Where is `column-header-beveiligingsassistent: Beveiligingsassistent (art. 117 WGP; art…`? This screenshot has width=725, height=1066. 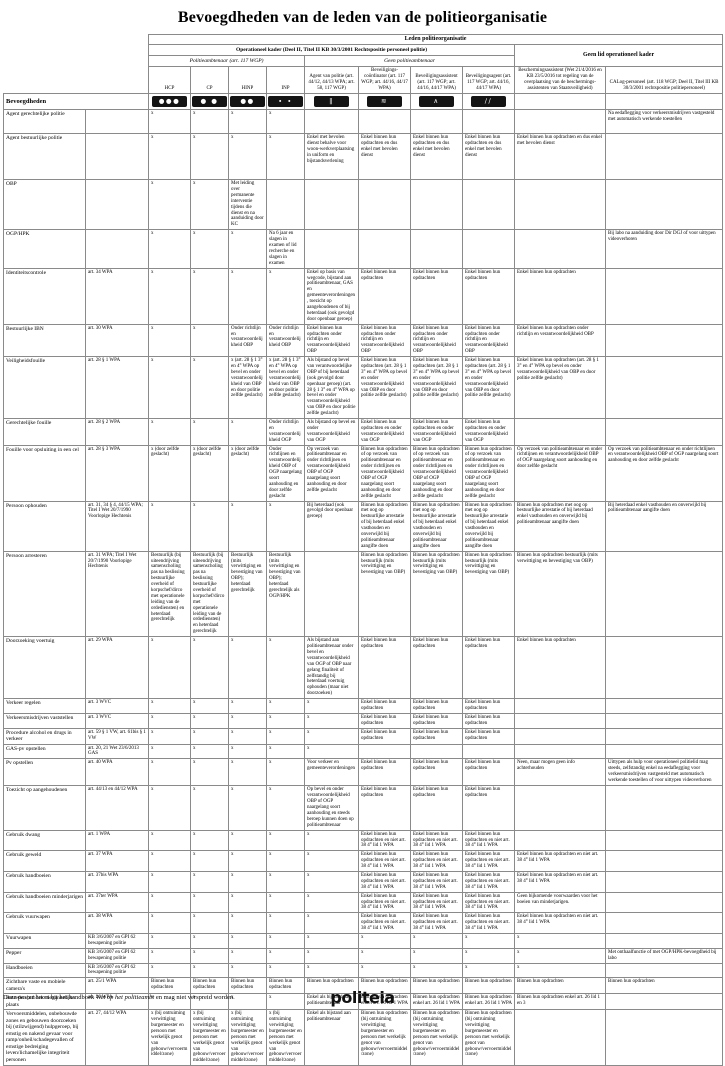
column-header-beveiligingsassistent: Beveiligingsassistent (art. 117 WGP; art… is located at coordinates (436, 80).